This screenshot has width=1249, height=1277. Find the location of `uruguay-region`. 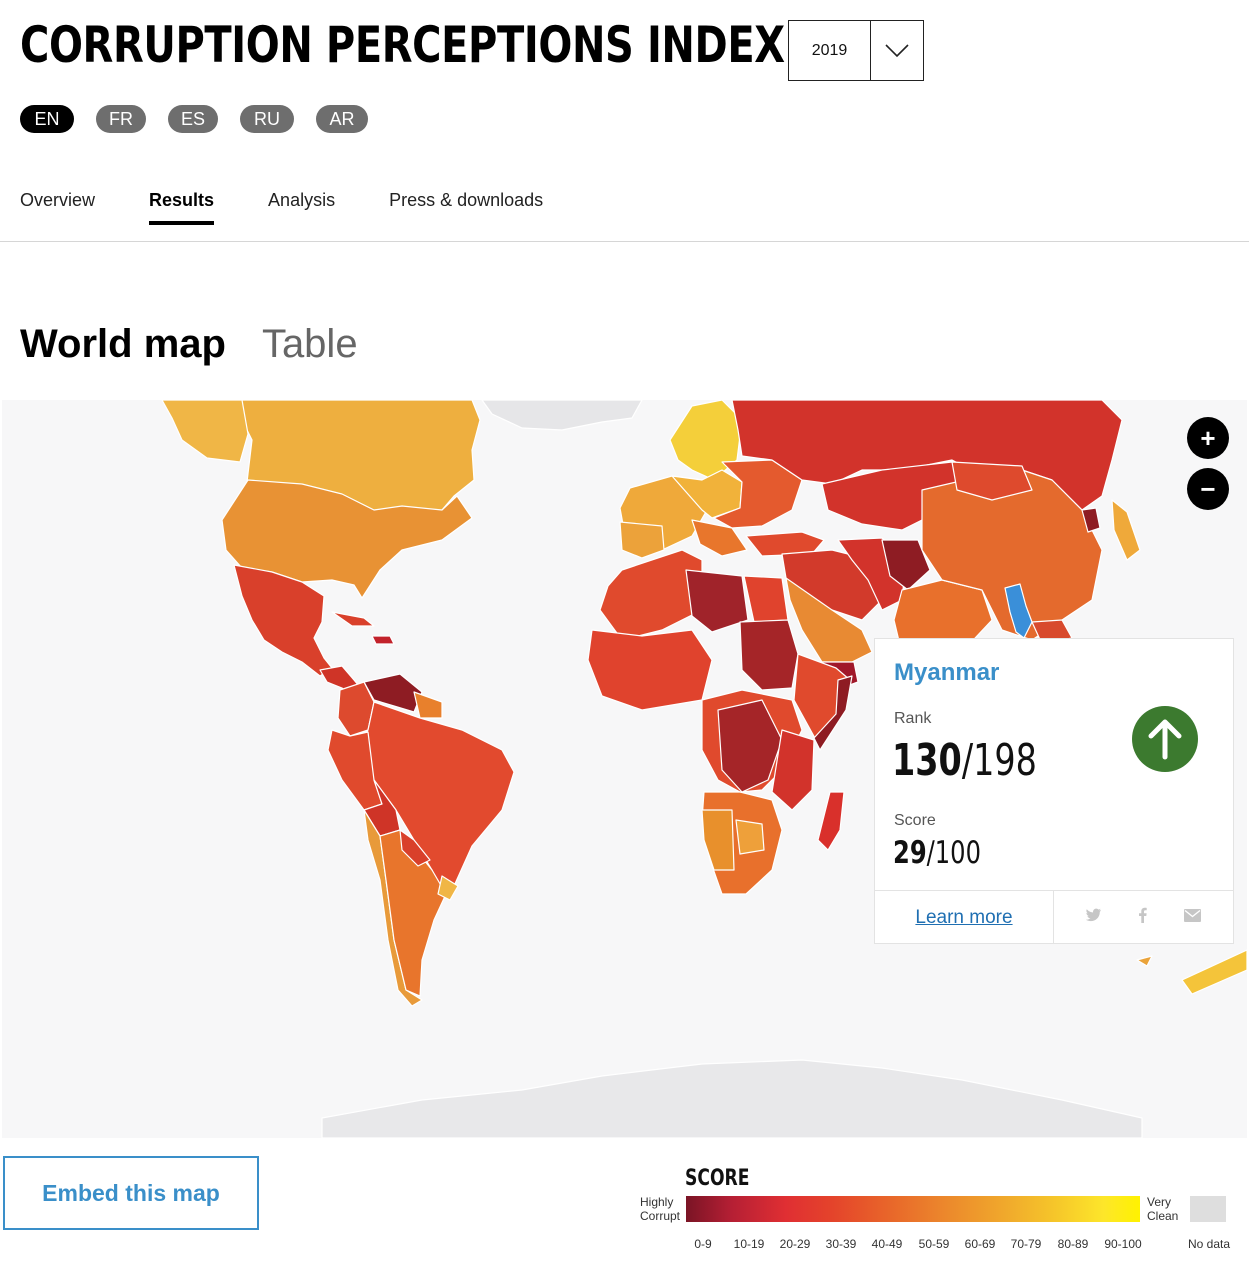

uruguay-region is located at coordinates (448, 888).